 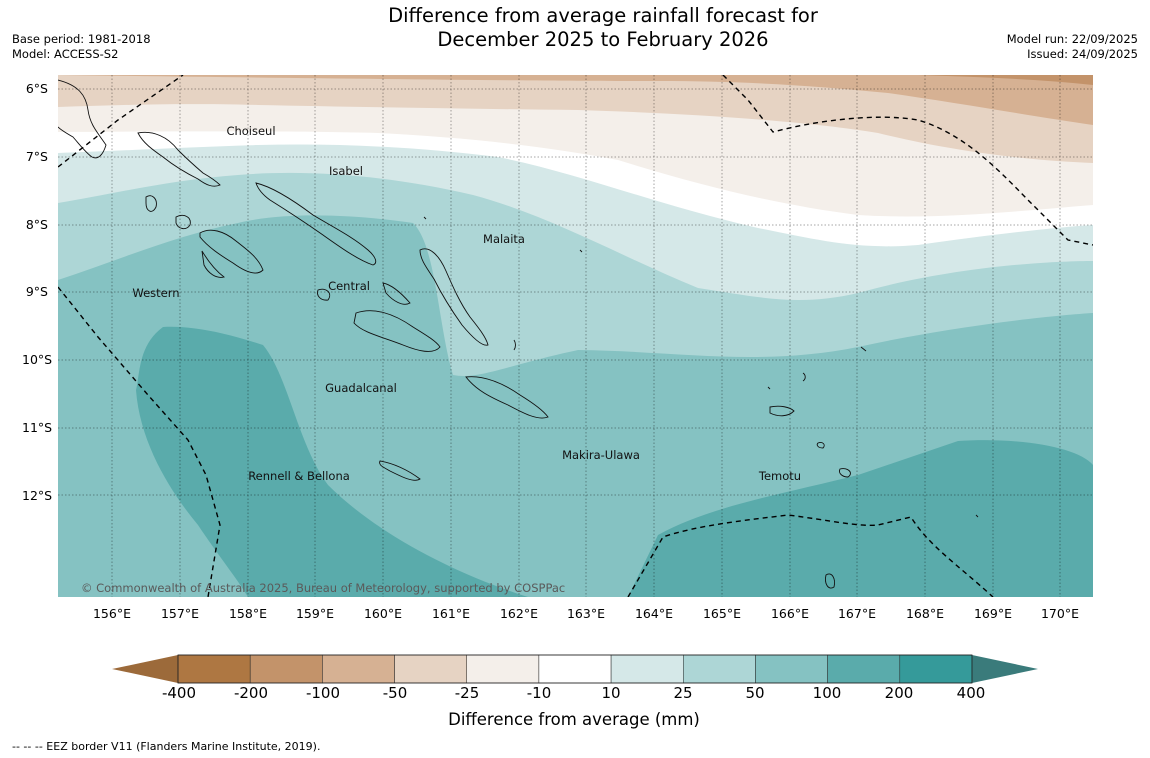 I want to click on colorbar, so click(x=575, y=669).